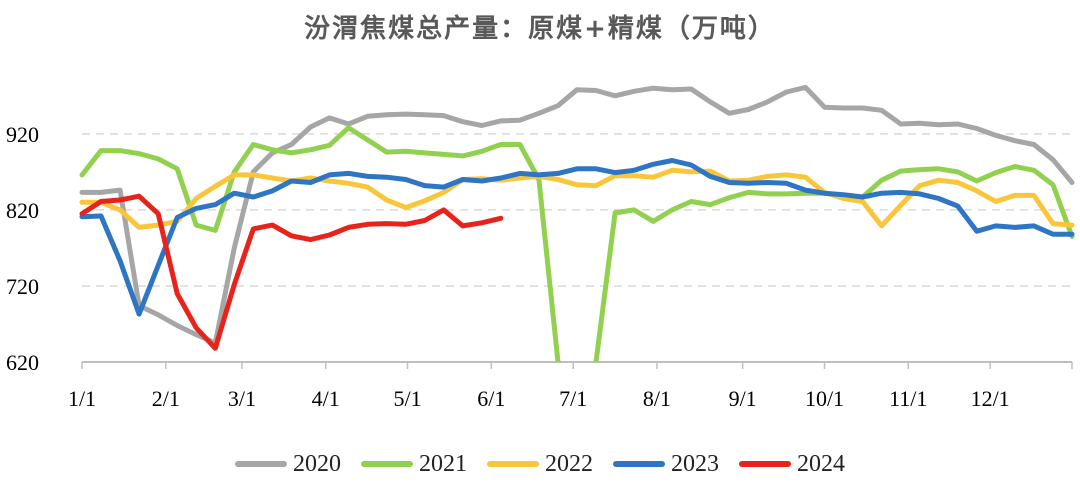 The image size is (1080, 487). I want to click on x-tick-label: 2/1, so click(166, 398).